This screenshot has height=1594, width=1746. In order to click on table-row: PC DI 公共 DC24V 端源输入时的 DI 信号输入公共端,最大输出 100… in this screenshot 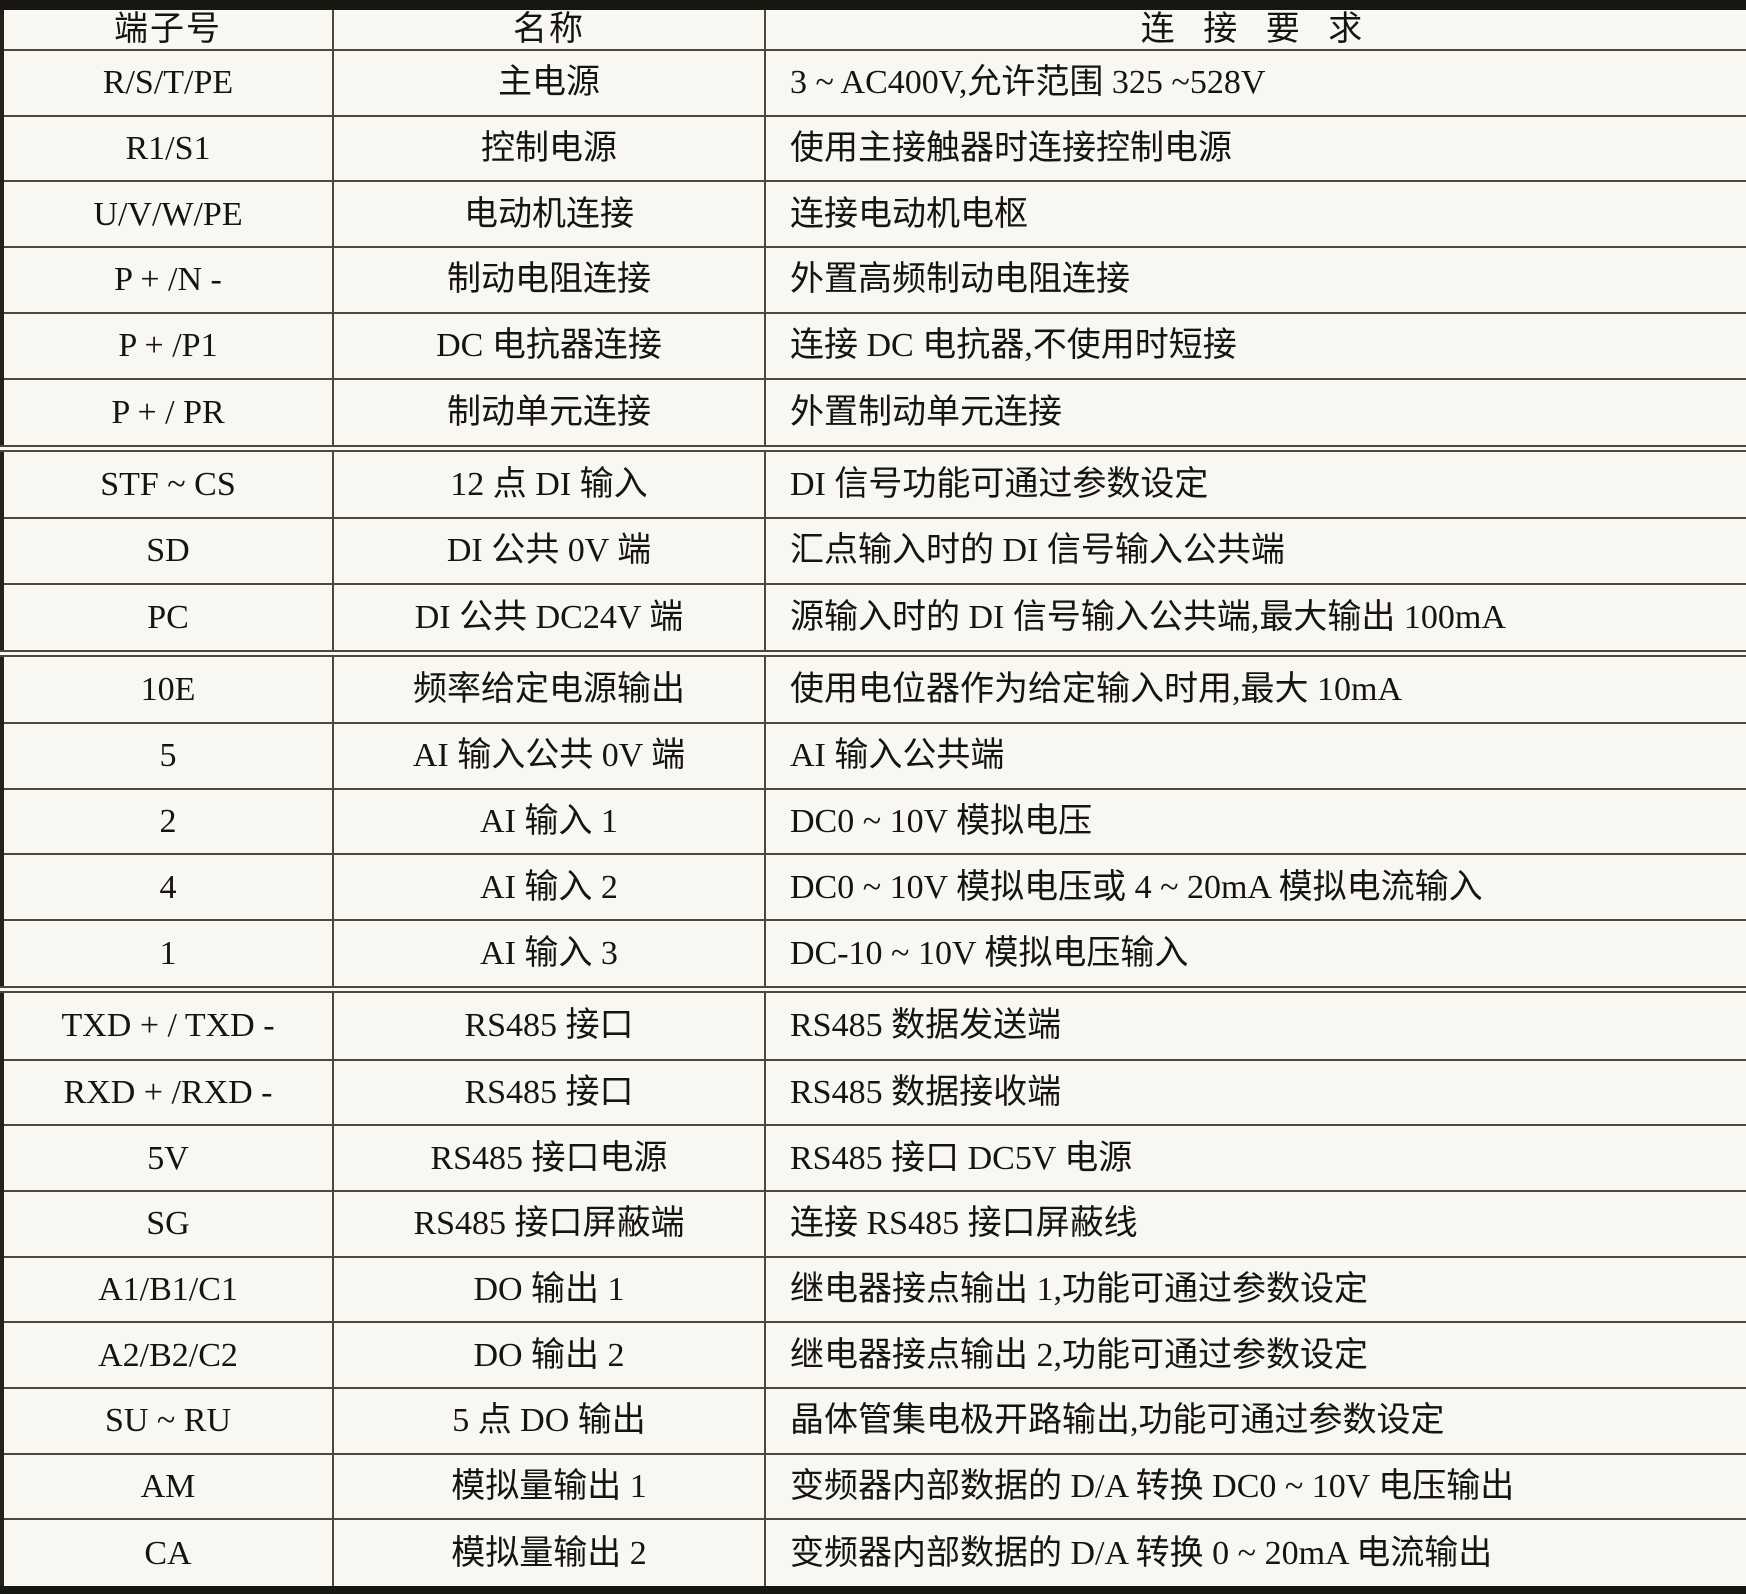, I will do `click(873, 618)`.